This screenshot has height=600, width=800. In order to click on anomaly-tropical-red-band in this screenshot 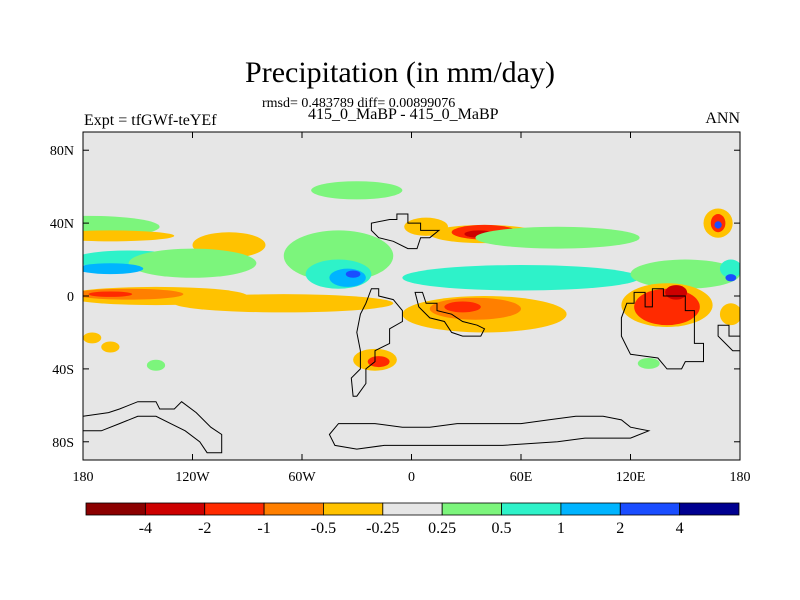, I will do `click(133, 294)`.